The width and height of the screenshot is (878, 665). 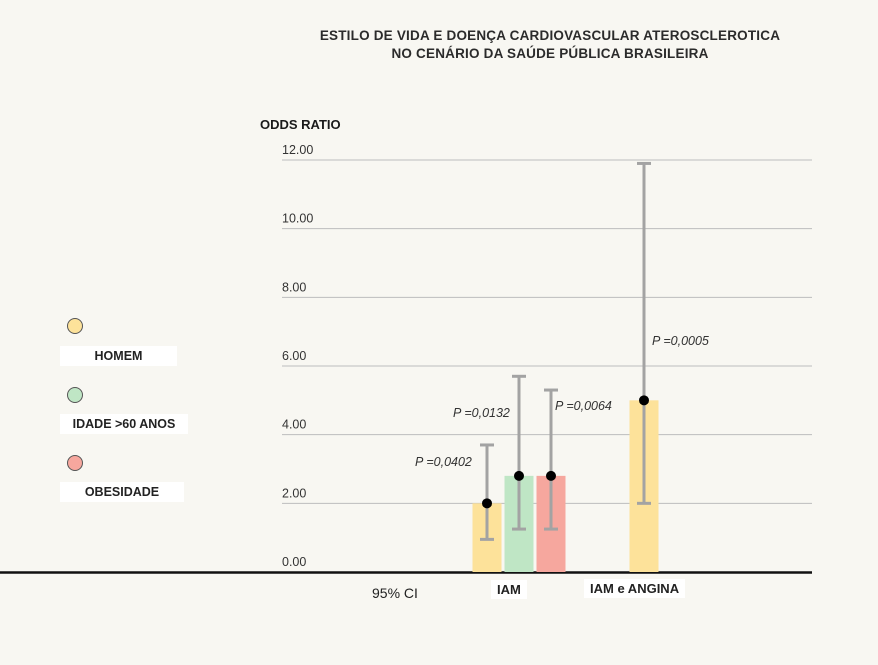 What do you see at coordinates (124, 424) in the screenshot?
I see `legend-label-idade: IDADE >60 ANOS` at bounding box center [124, 424].